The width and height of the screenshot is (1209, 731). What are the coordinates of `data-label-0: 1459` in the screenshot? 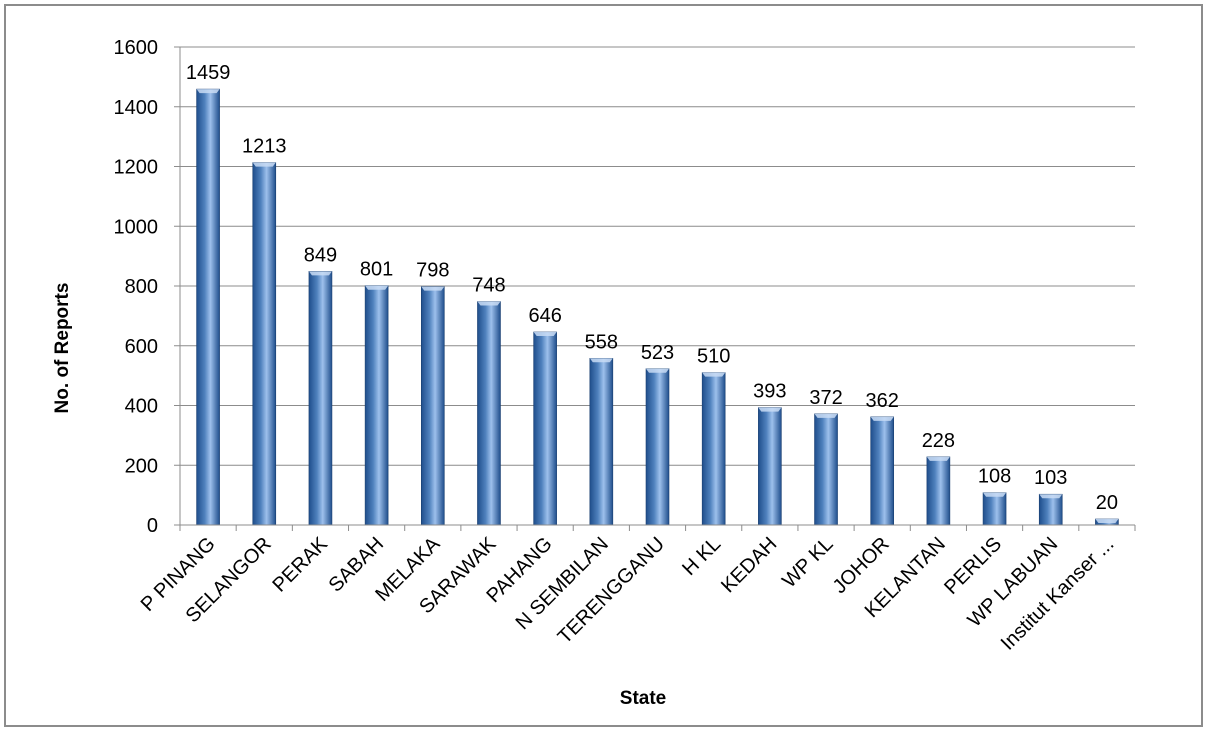 It's located at (208, 73).